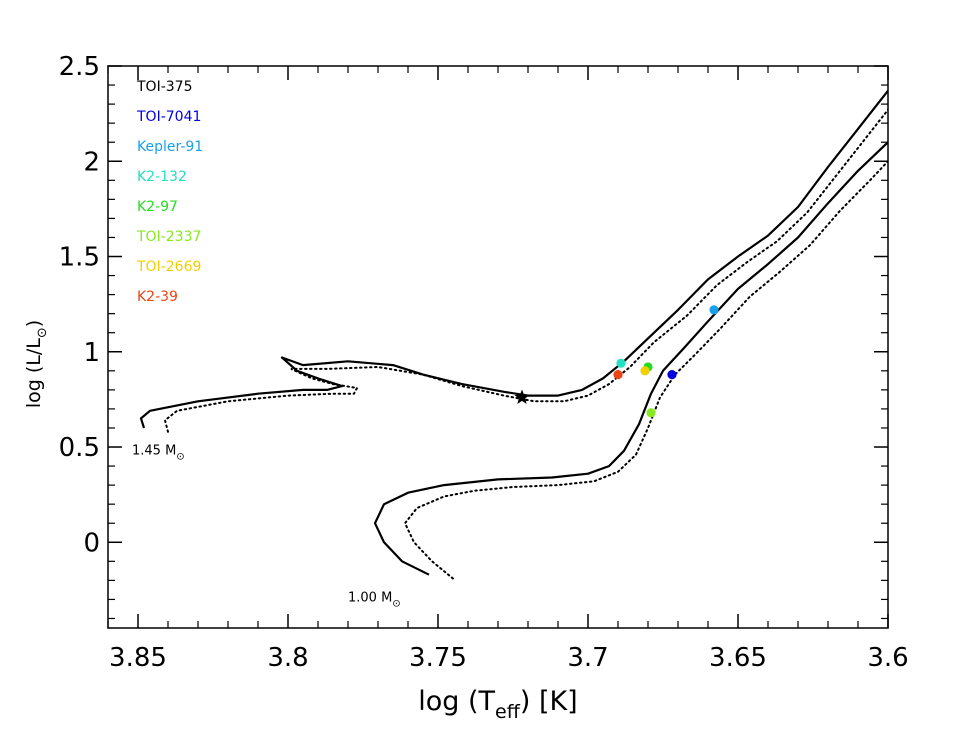 This screenshot has height=733, width=973. I want to click on x-tick-label: 3.85, so click(138, 658).